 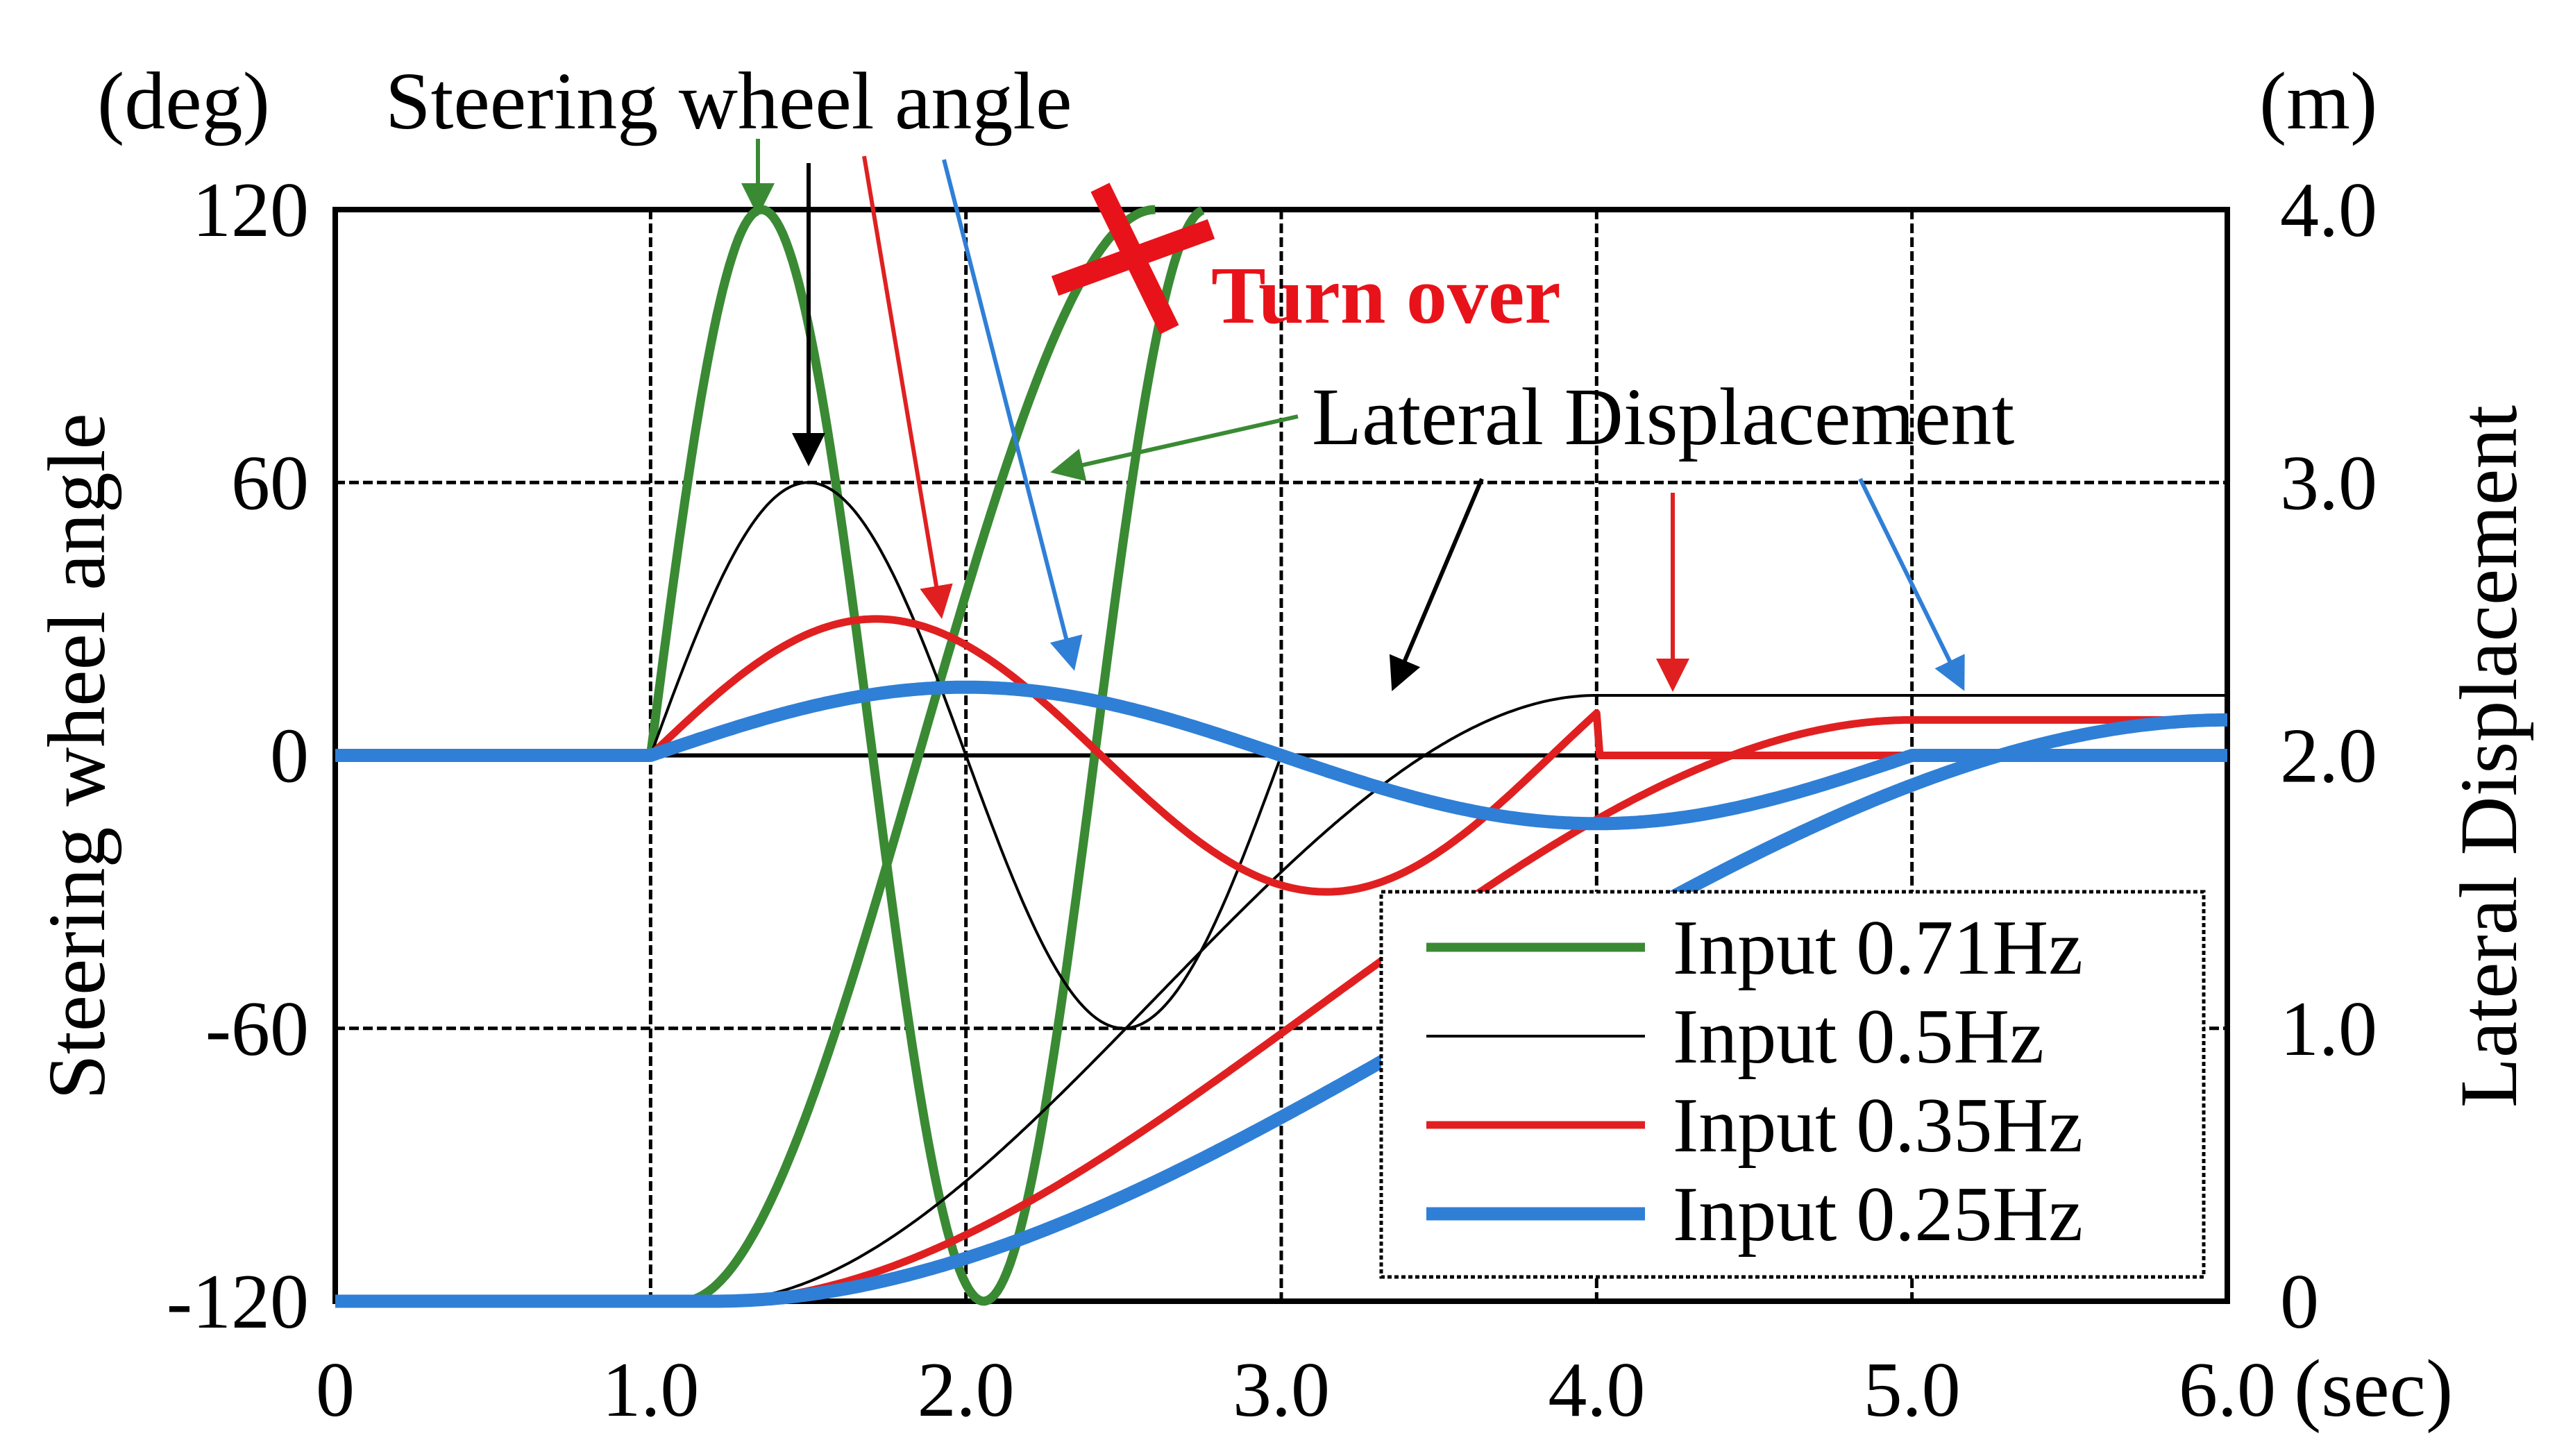 What do you see at coordinates (183, 101) in the screenshot?
I see `y-left-unit: (deg)` at bounding box center [183, 101].